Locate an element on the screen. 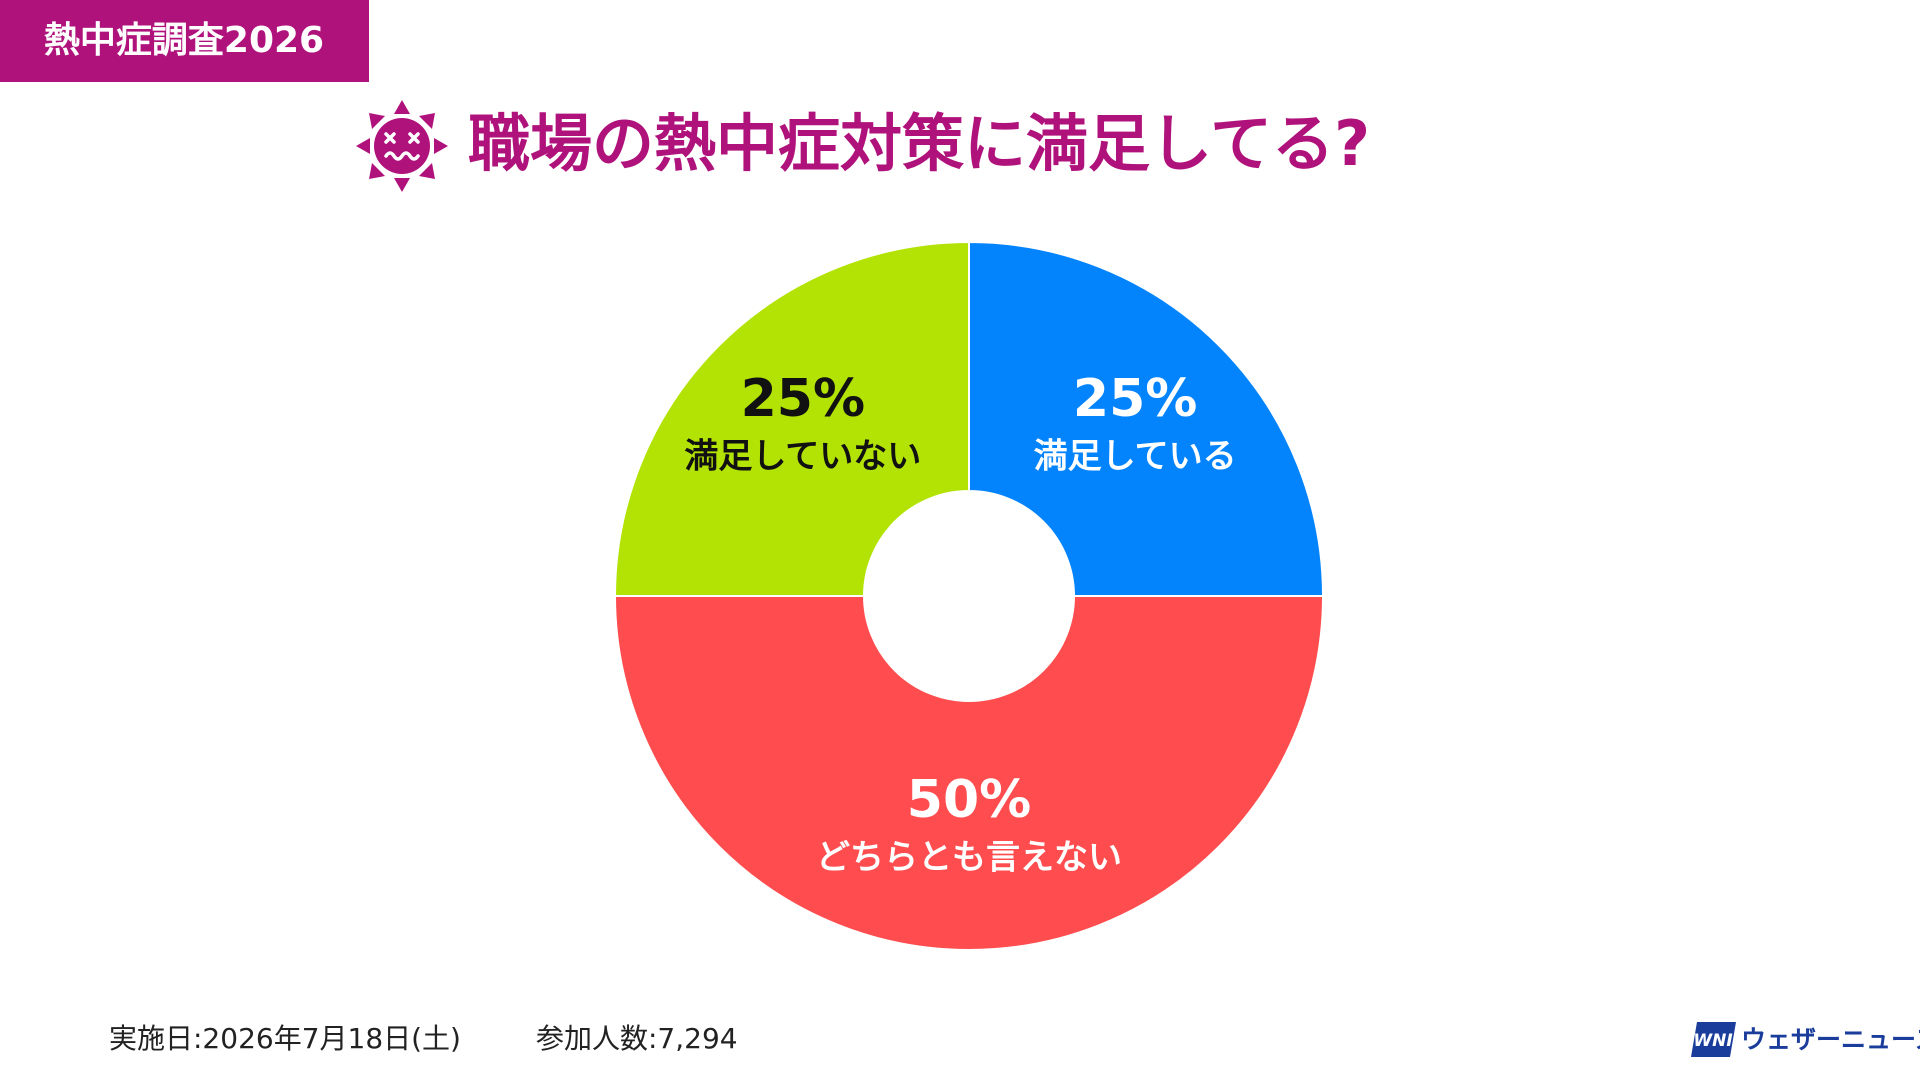  footer-count: 参加人数:7,294 is located at coordinates (637, 1038).